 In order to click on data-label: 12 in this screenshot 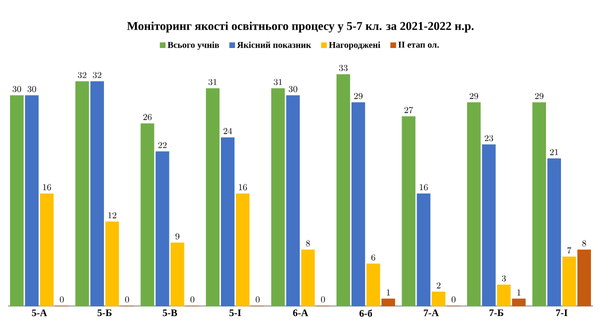, I will do `click(112, 215)`.